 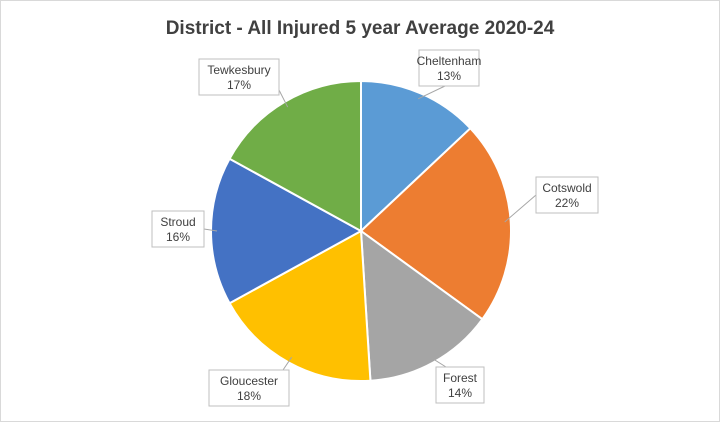 What do you see at coordinates (449, 61) in the screenshot?
I see `data-label-name: Cheltenham` at bounding box center [449, 61].